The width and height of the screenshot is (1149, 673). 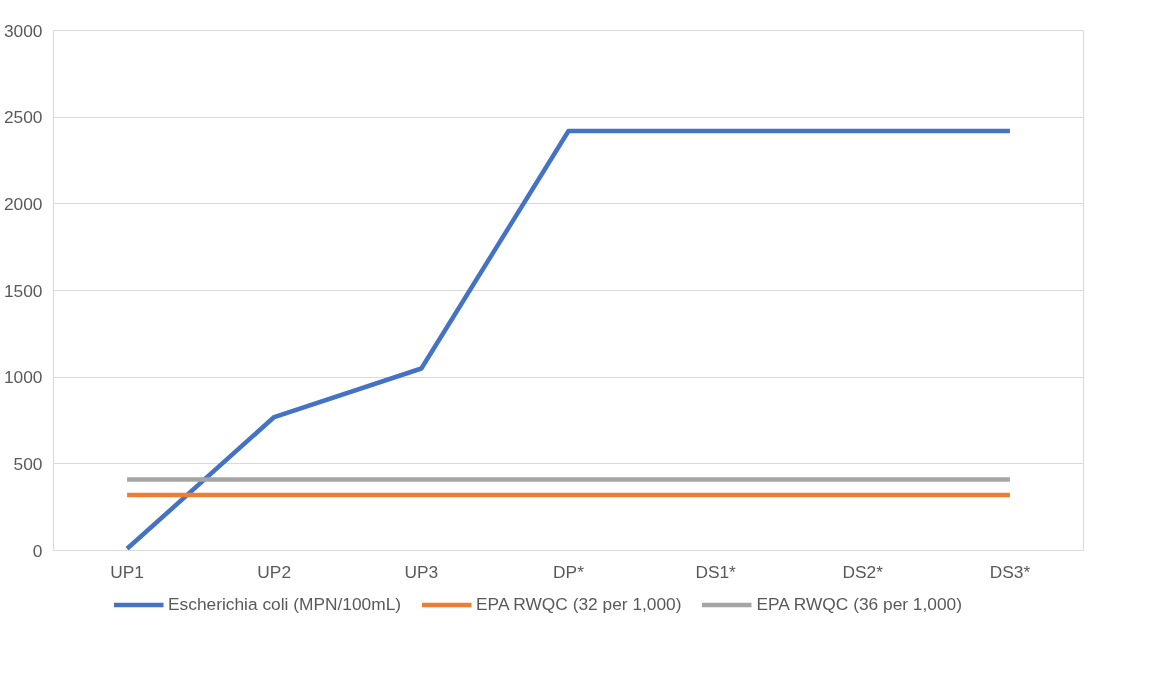 What do you see at coordinates (716, 571) in the screenshot?
I see `x-tick-label: DS1*` at bounding box center [716, 571].